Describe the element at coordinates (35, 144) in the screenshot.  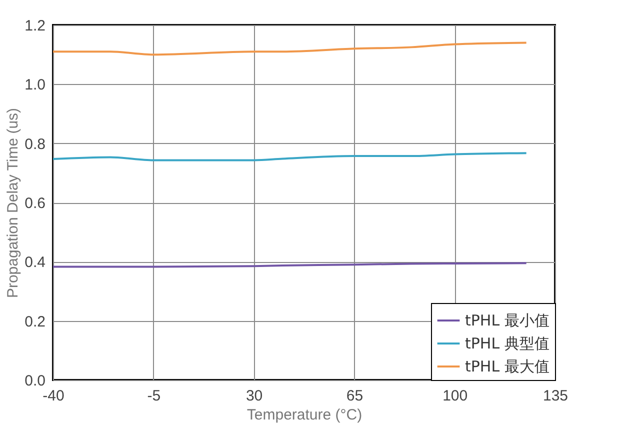
I see `y-tick-label: 0.8` at that location.